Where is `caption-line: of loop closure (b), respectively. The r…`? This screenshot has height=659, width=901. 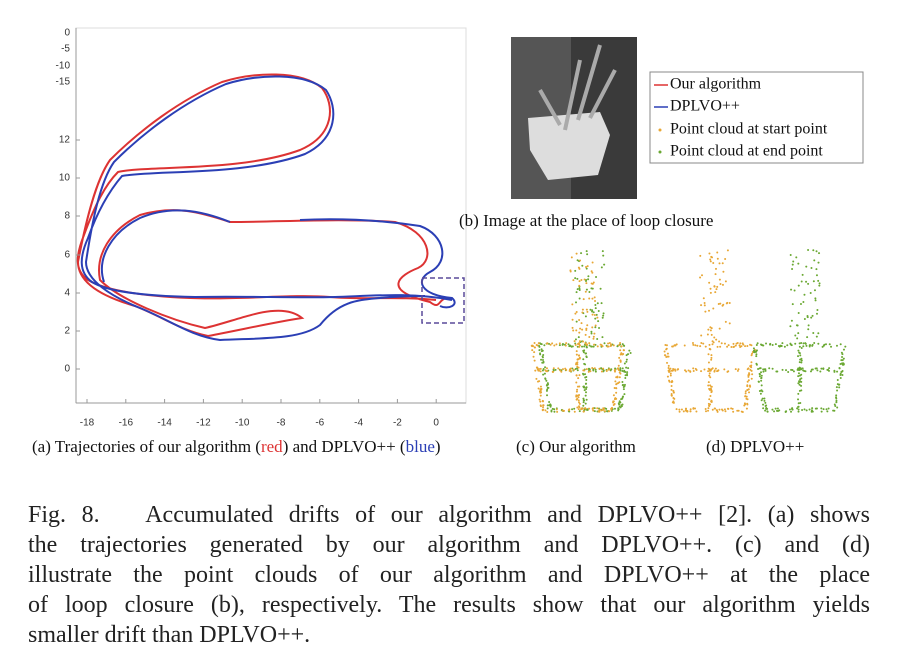
caption-line: of loop closure (b), respectively. The r… is located at coordinates (449, 605).